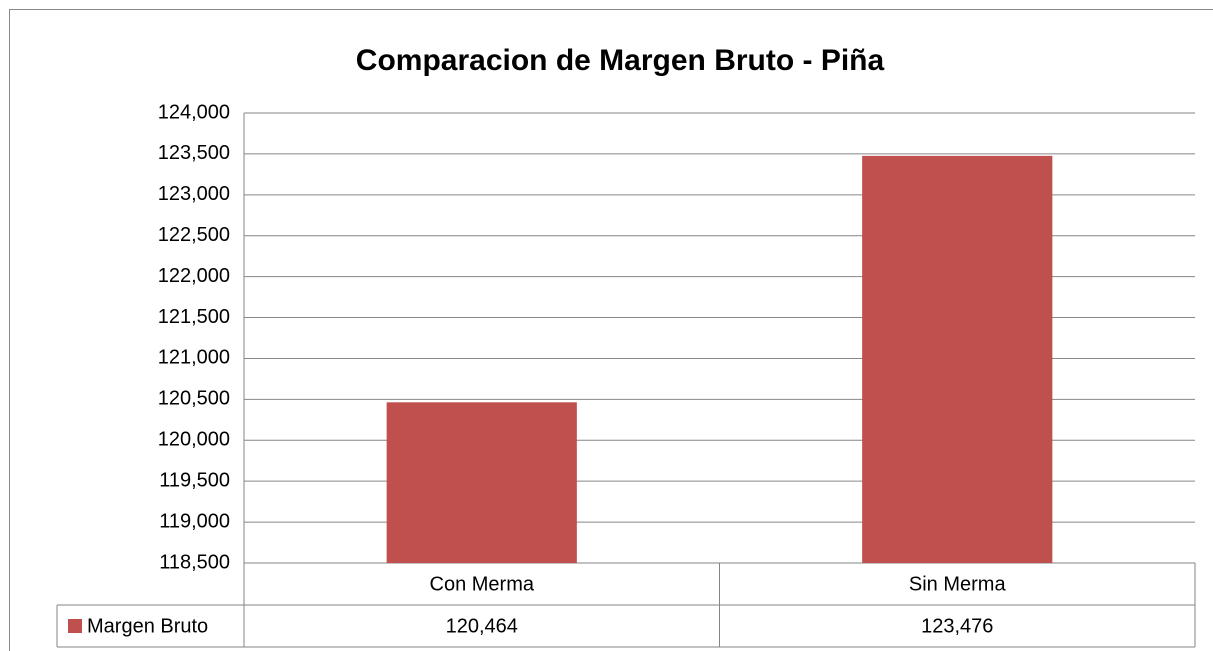 Image resolution: width=1213 pixels, height=651 pixels. I want to click on legend-label: Margen Bruto, so click(147, 626).